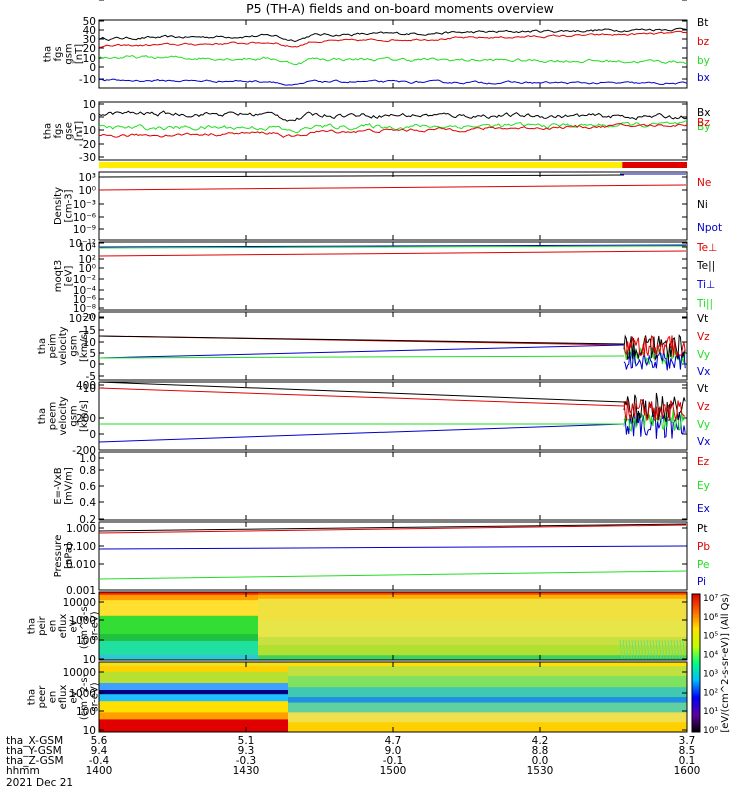  Describe the element at coordinates (23, 771) in the screenshot. I see `xaxis-row-label: hhmm` at that location.